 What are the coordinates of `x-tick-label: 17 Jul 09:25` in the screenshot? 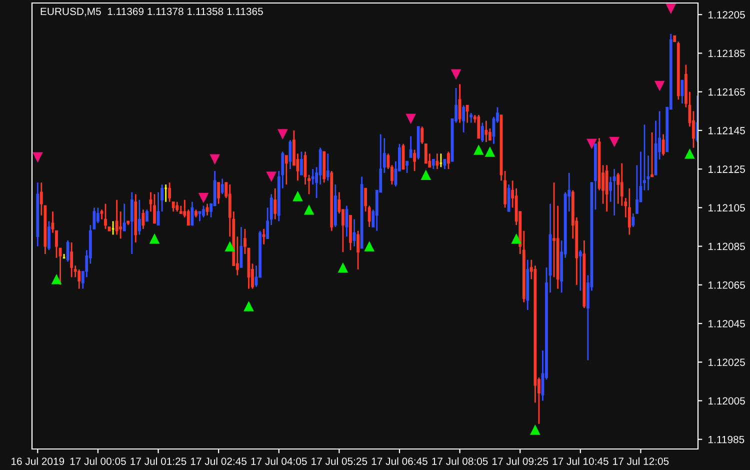 It's located at (520, 461).